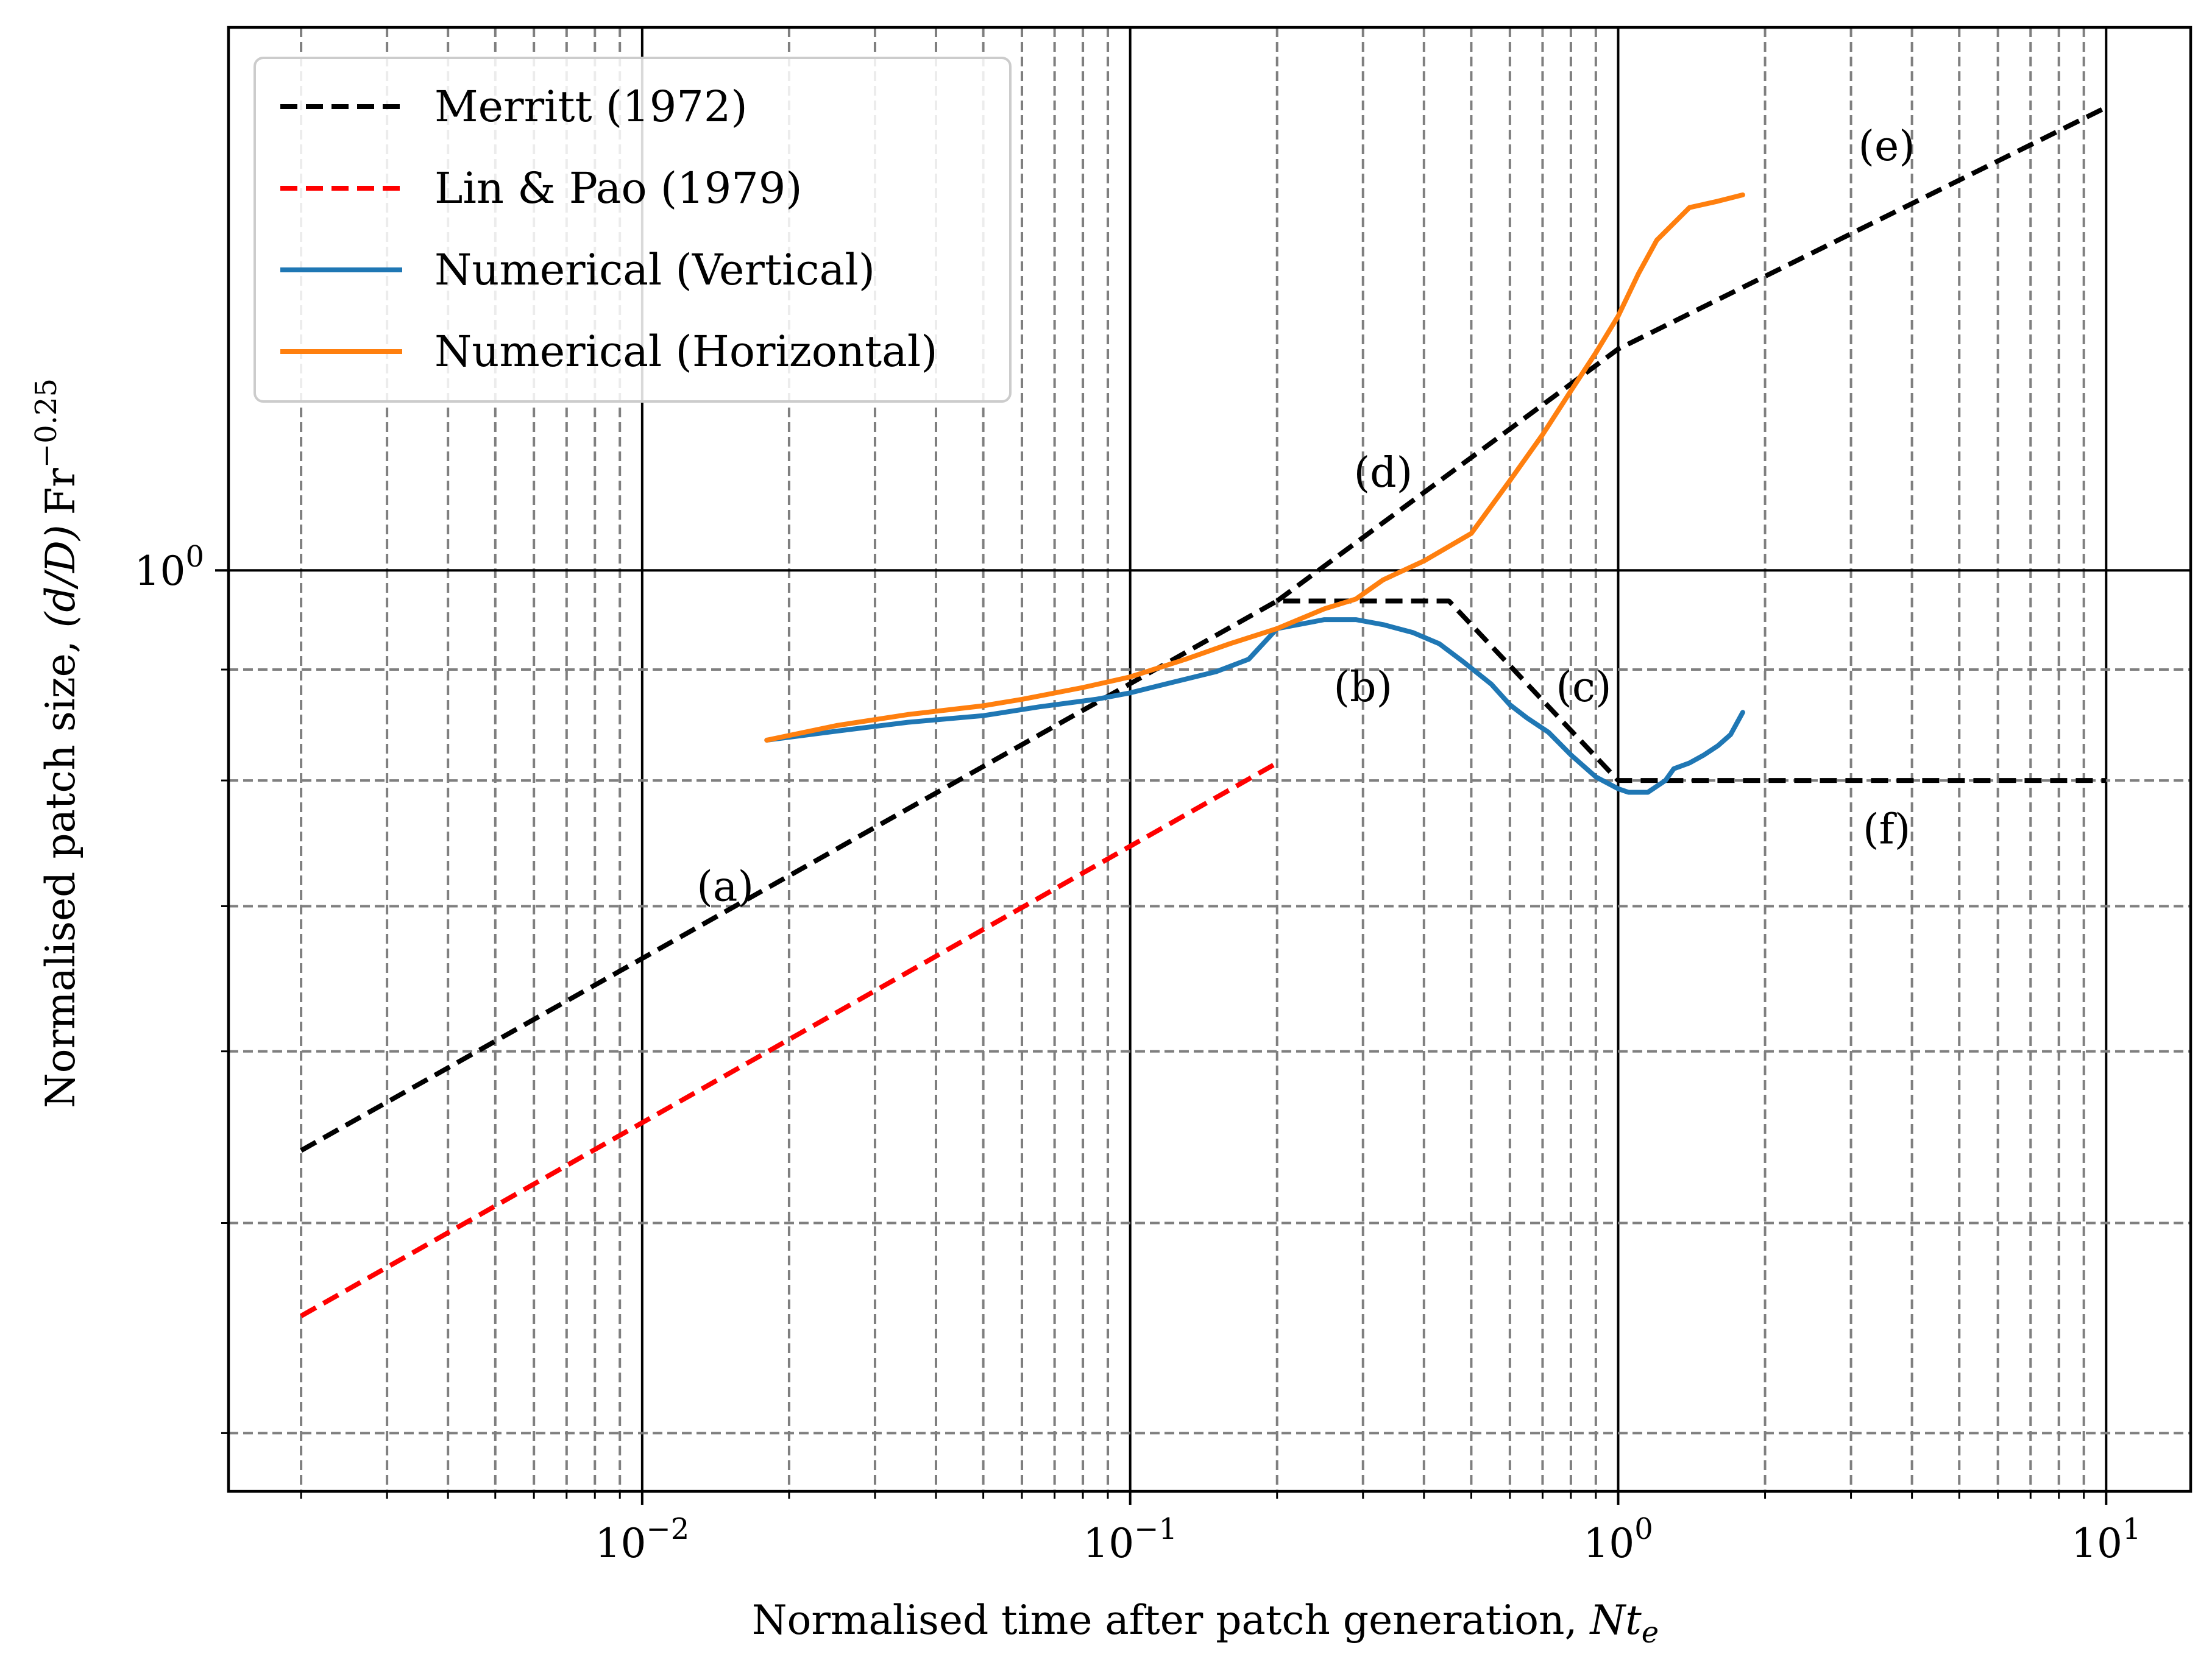  Describe the element at coordinates (2131, 1529) in the screenshot. I see `x-tick-label-exp: 1` at that location.